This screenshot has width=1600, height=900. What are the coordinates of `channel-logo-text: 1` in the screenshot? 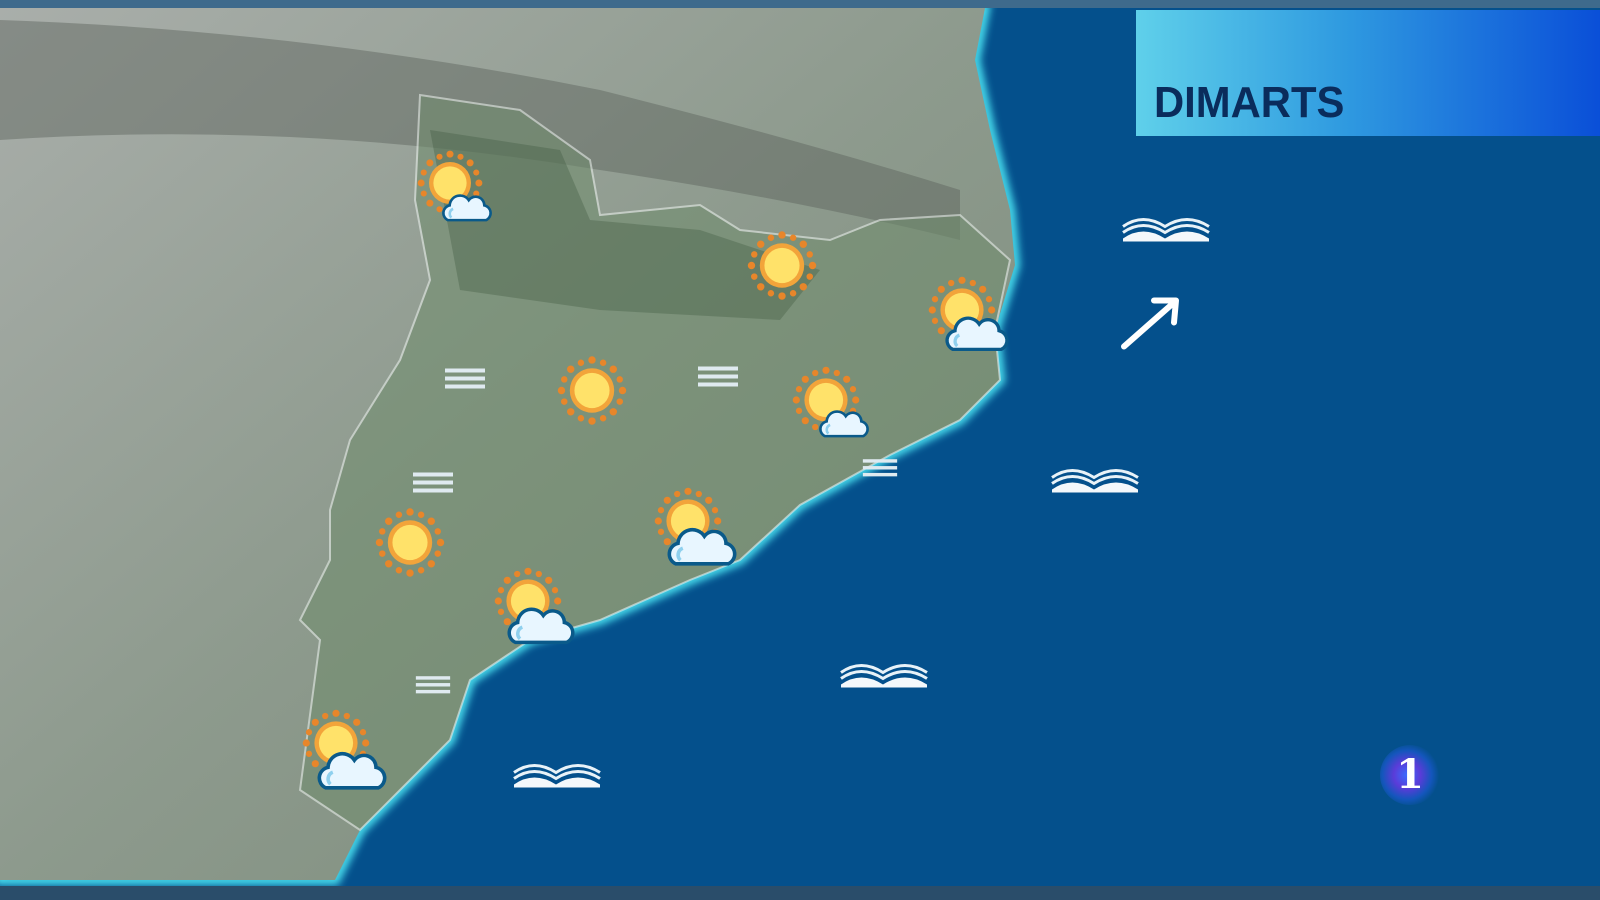 It's located at (1410, 774).